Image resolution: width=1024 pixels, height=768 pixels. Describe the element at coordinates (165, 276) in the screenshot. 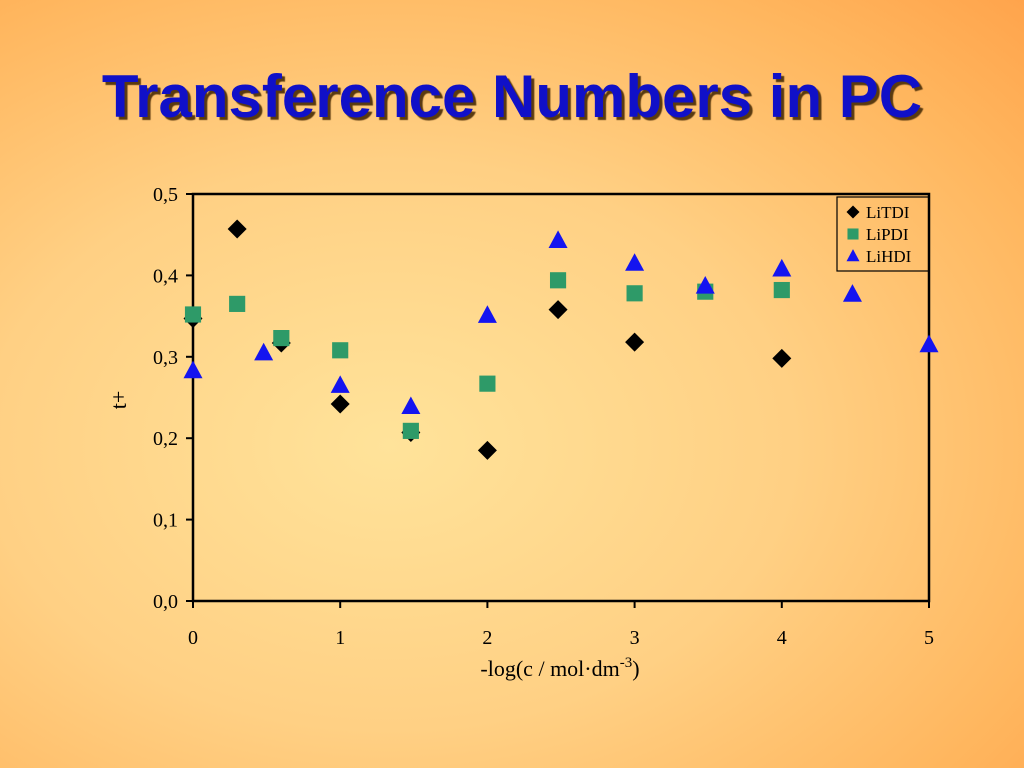

I see `y-tick-label: 0,4` at that location.